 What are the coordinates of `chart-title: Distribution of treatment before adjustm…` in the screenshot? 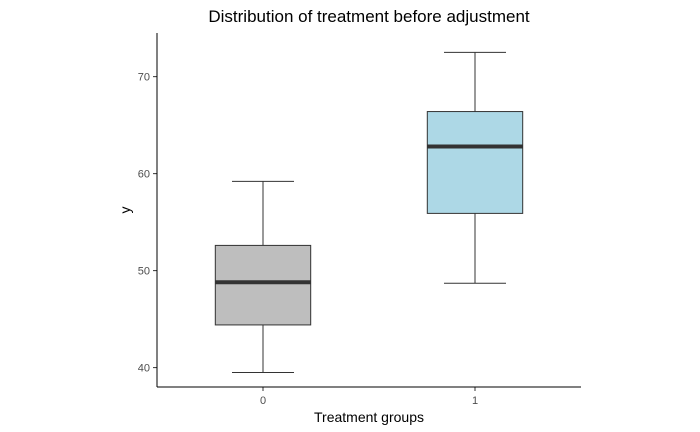 It's located at (369, 16).